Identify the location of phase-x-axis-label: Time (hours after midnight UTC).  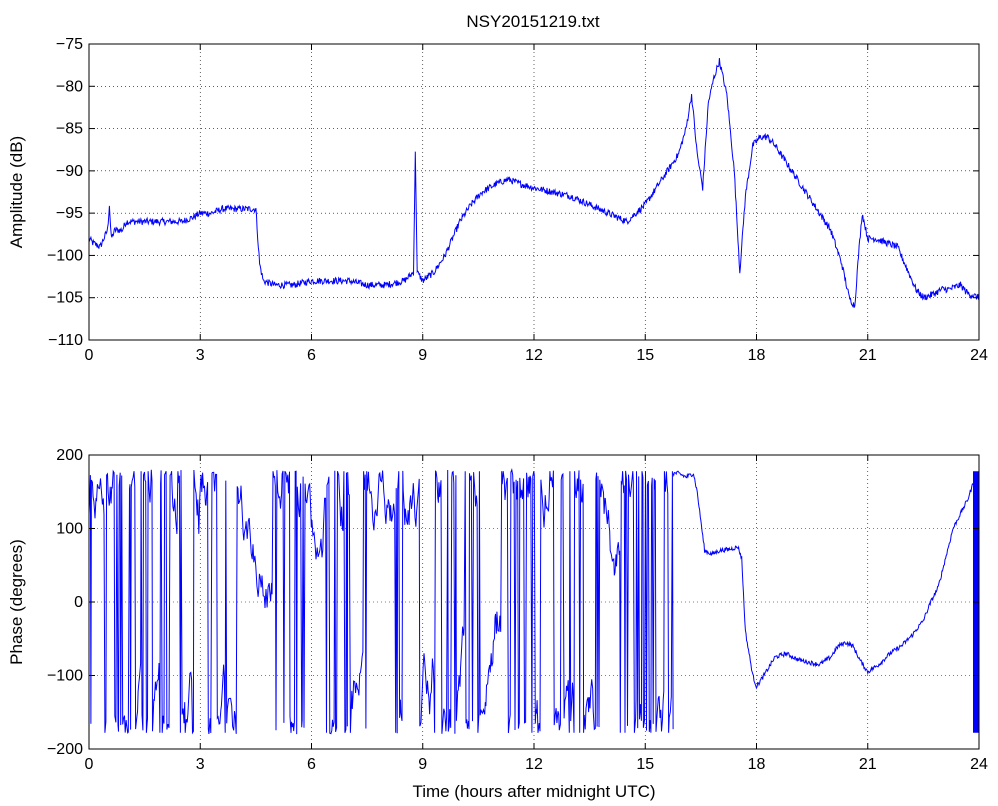
(533, 791).